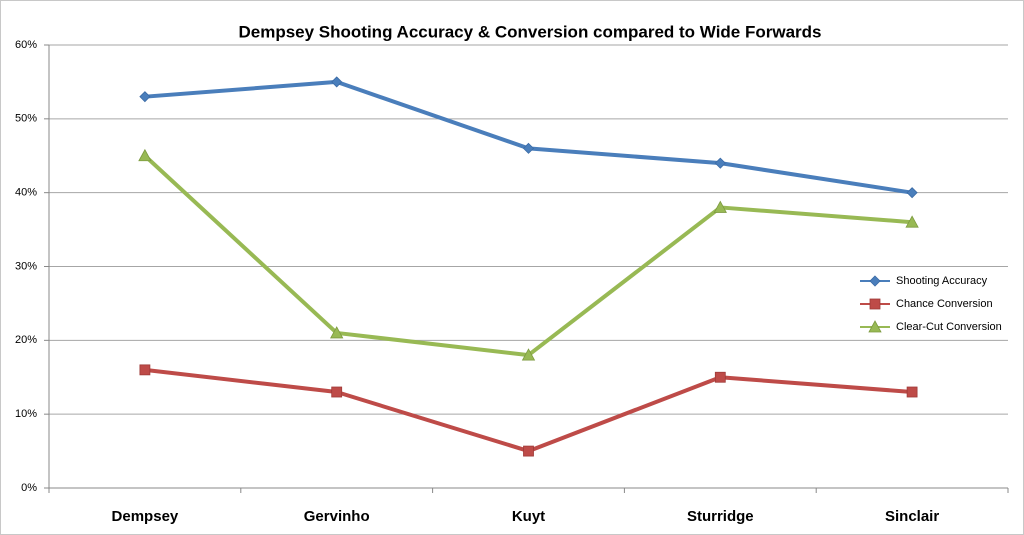  Describe the element at coordinates (29, 488) in the screenshot. I see `y-tick-label: 0%` at that location.